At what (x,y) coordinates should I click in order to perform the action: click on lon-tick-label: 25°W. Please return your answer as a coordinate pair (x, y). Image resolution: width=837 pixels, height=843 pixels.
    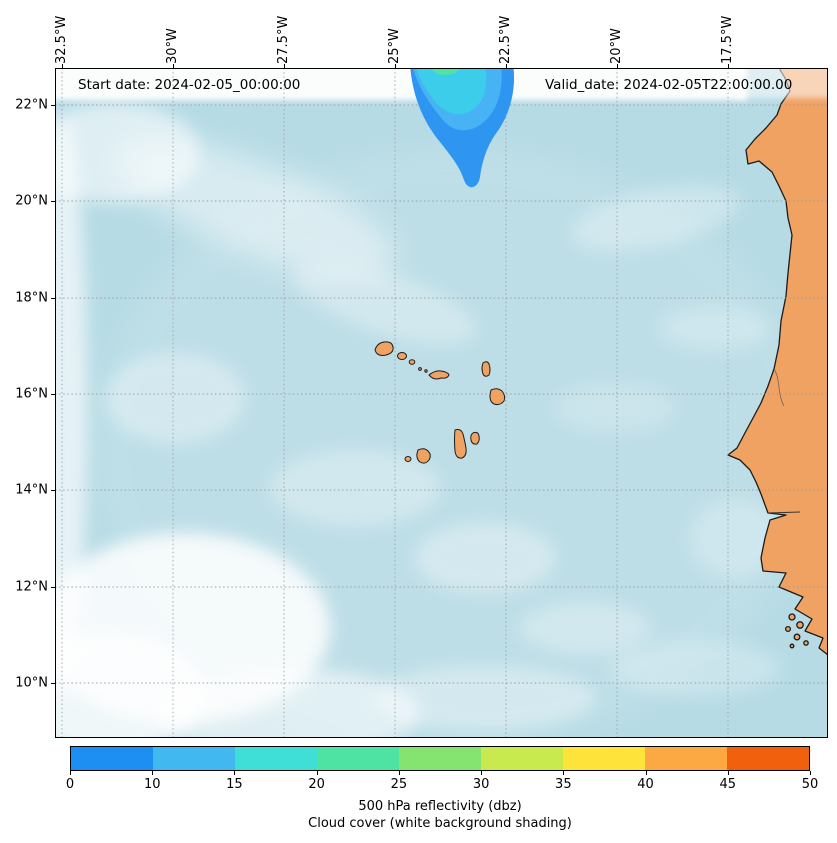
    Looking at the image, I should click on (394, 46).